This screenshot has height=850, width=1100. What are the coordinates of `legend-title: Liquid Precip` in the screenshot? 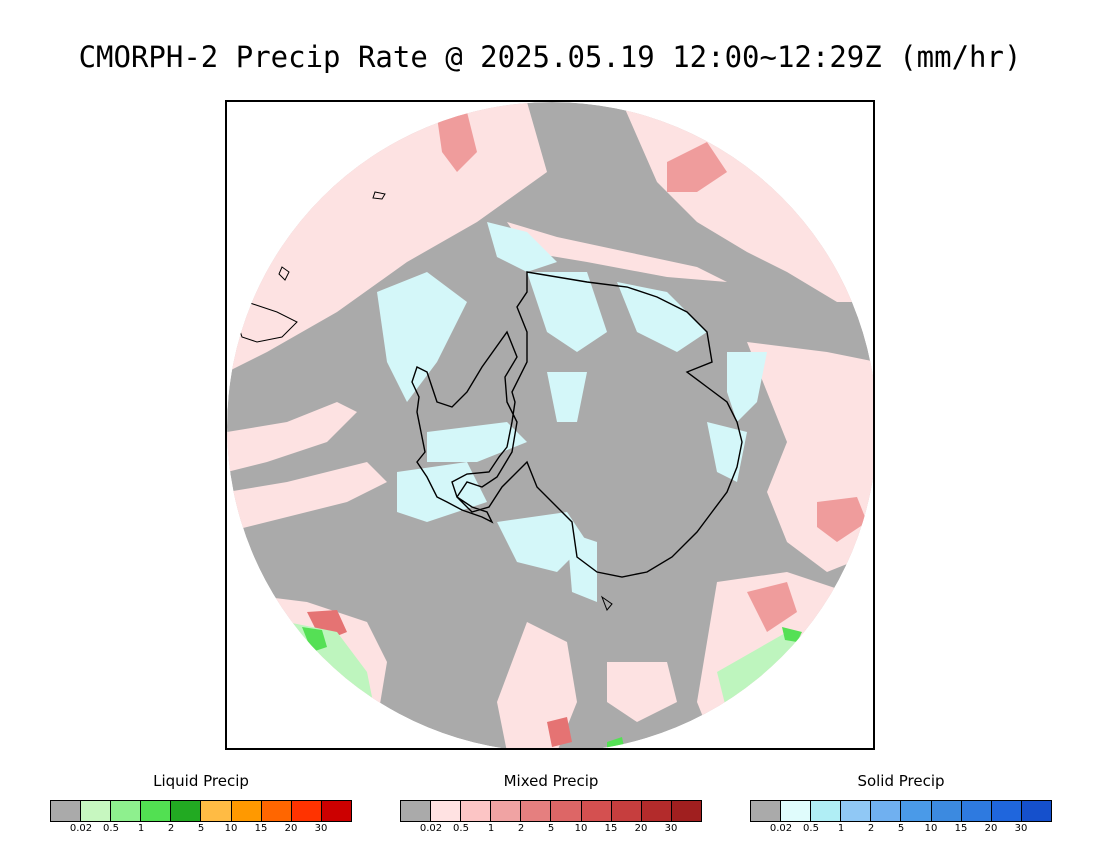 It's located at (201, 781).